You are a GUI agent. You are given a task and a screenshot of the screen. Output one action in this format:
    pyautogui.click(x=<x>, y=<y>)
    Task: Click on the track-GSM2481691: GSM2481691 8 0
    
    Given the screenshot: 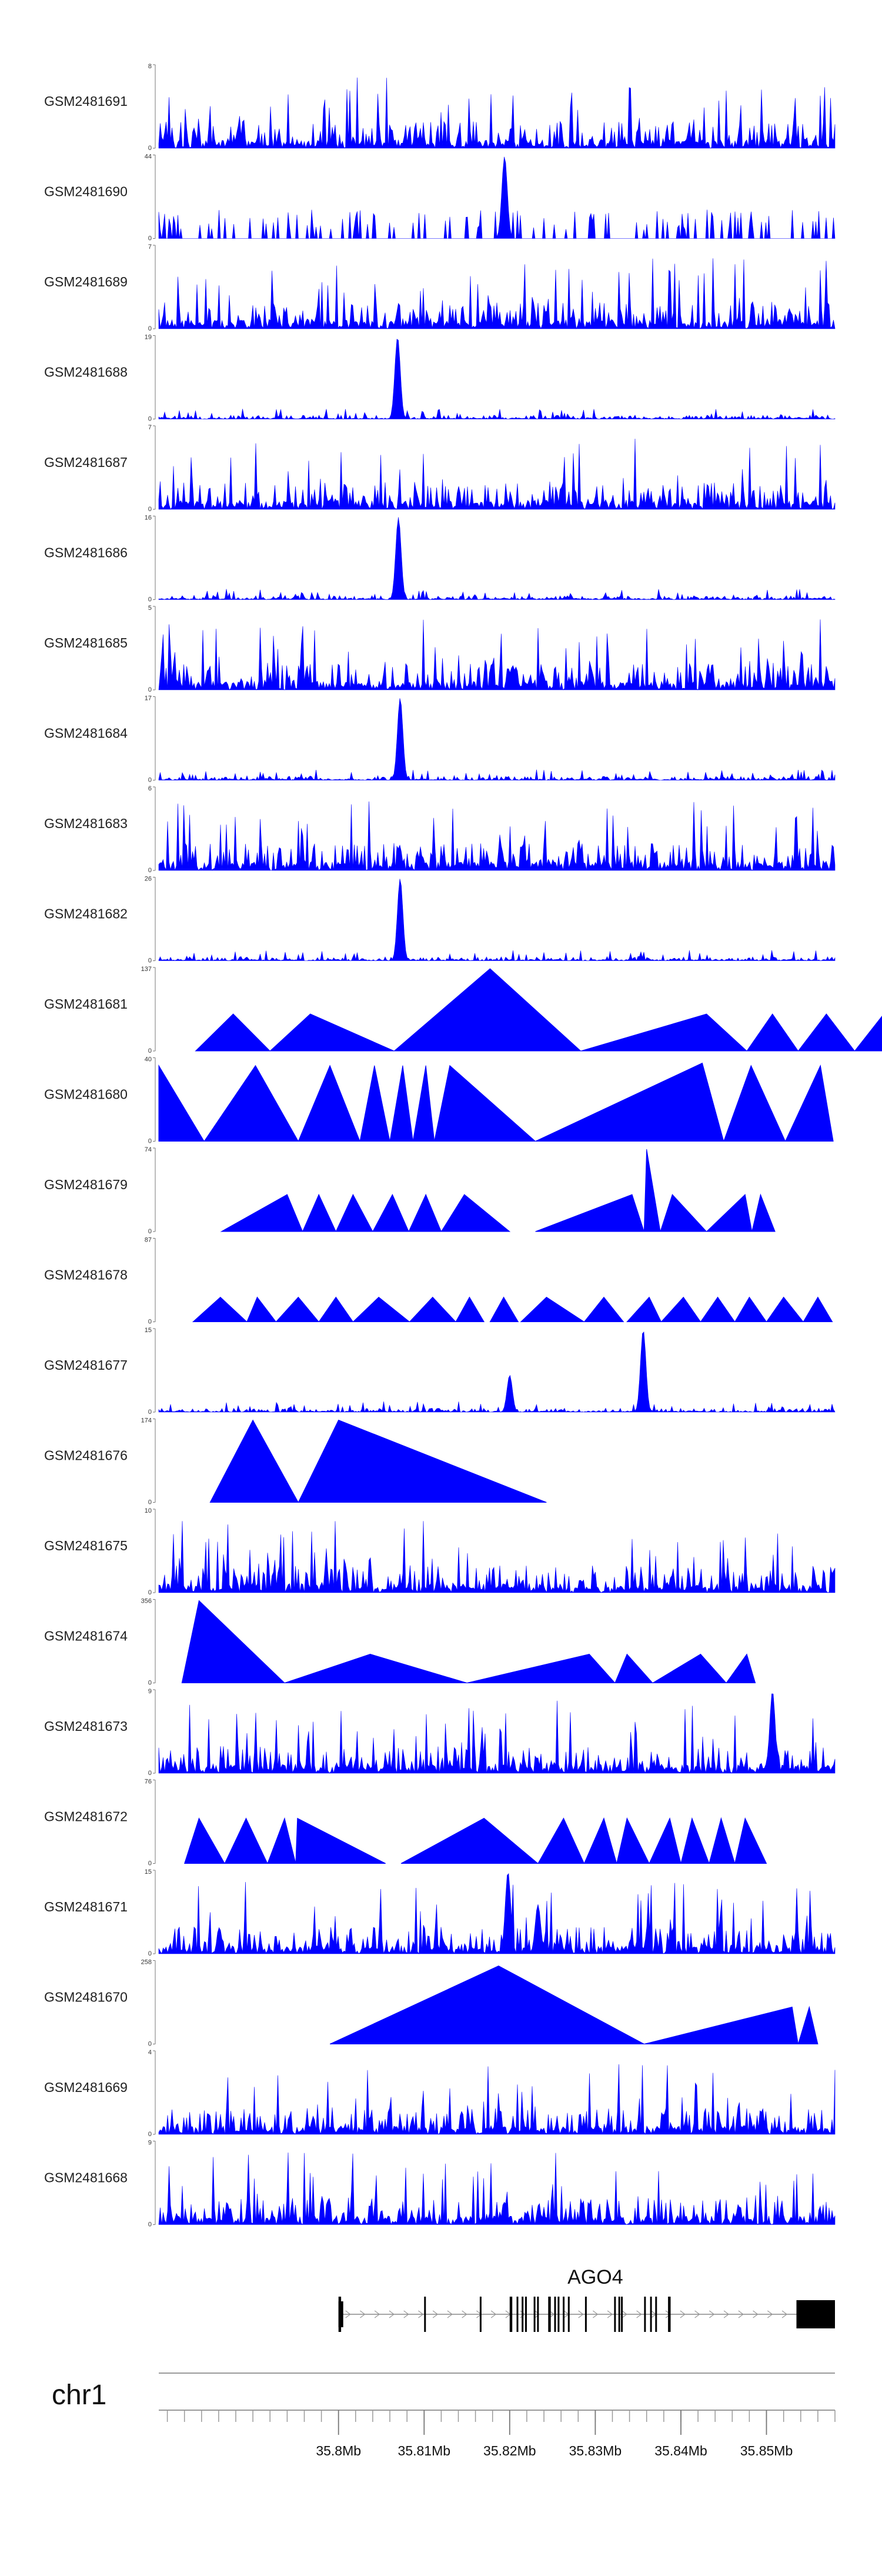 What is the action you would take?
    pyautogui.click(x=440, y=107)
    